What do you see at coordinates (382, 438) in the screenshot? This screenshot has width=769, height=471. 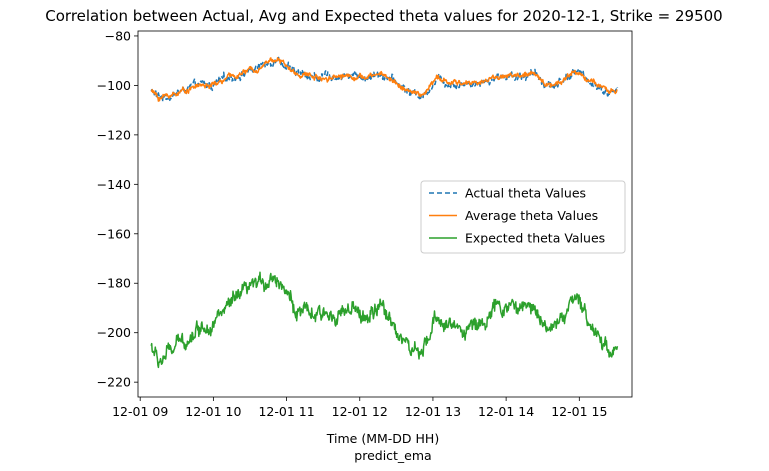 I see `x-axis-label: Time (MM-DD HH)` at bounding box center [382, 438].